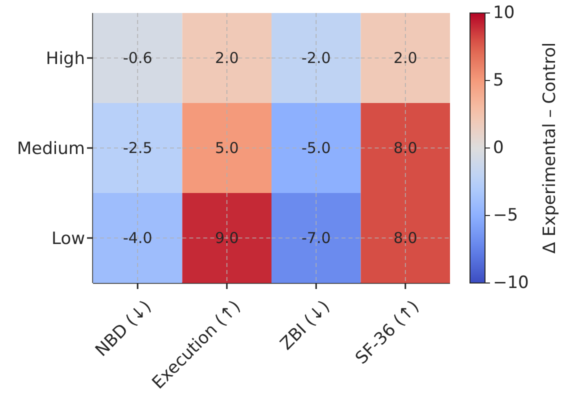  Describe the element at coordinates (498, 148) in the screenshot. I see `color-bar-label: 0` at that location.